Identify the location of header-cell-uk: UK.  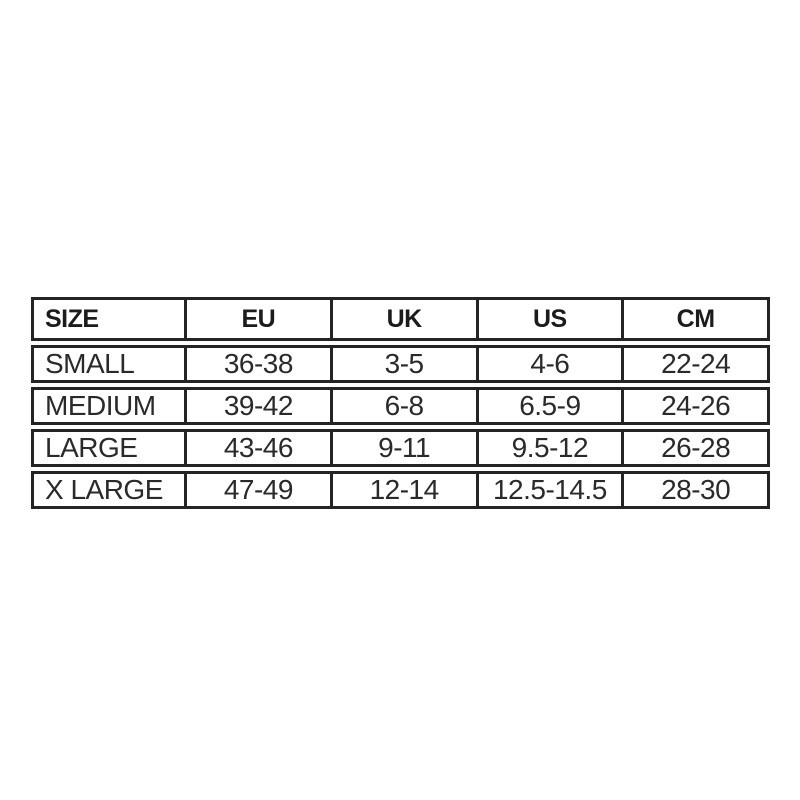
(406, 319).